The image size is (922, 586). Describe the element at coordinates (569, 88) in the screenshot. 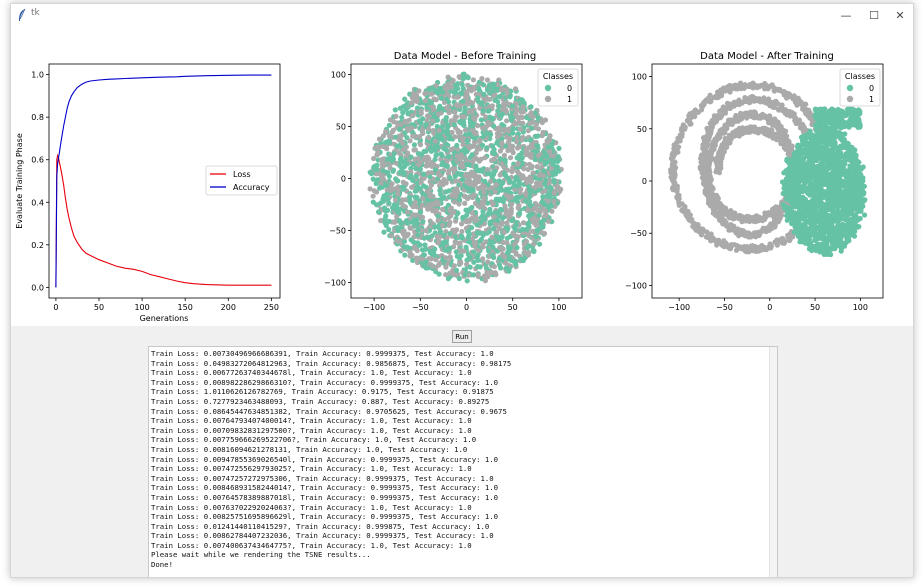

I see `chart2-legend-class0-label: 0` at that location.